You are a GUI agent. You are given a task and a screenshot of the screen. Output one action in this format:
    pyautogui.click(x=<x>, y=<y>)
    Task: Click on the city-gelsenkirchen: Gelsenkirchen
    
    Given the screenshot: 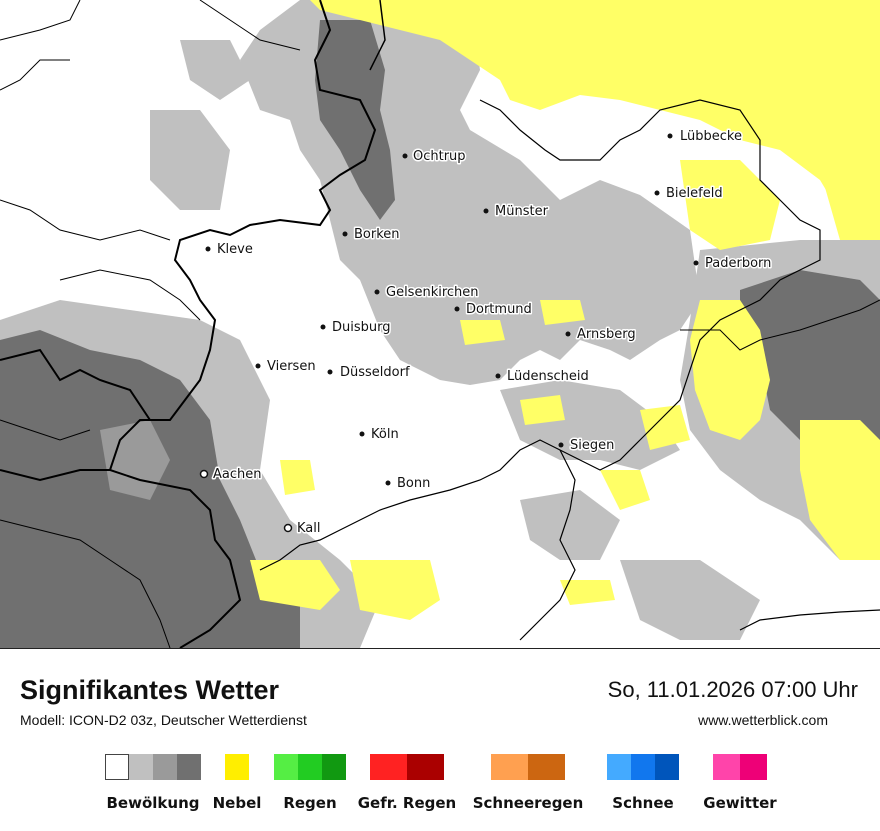 What is the action you would take?
    pyautogui.click(x=427, y=293)
    